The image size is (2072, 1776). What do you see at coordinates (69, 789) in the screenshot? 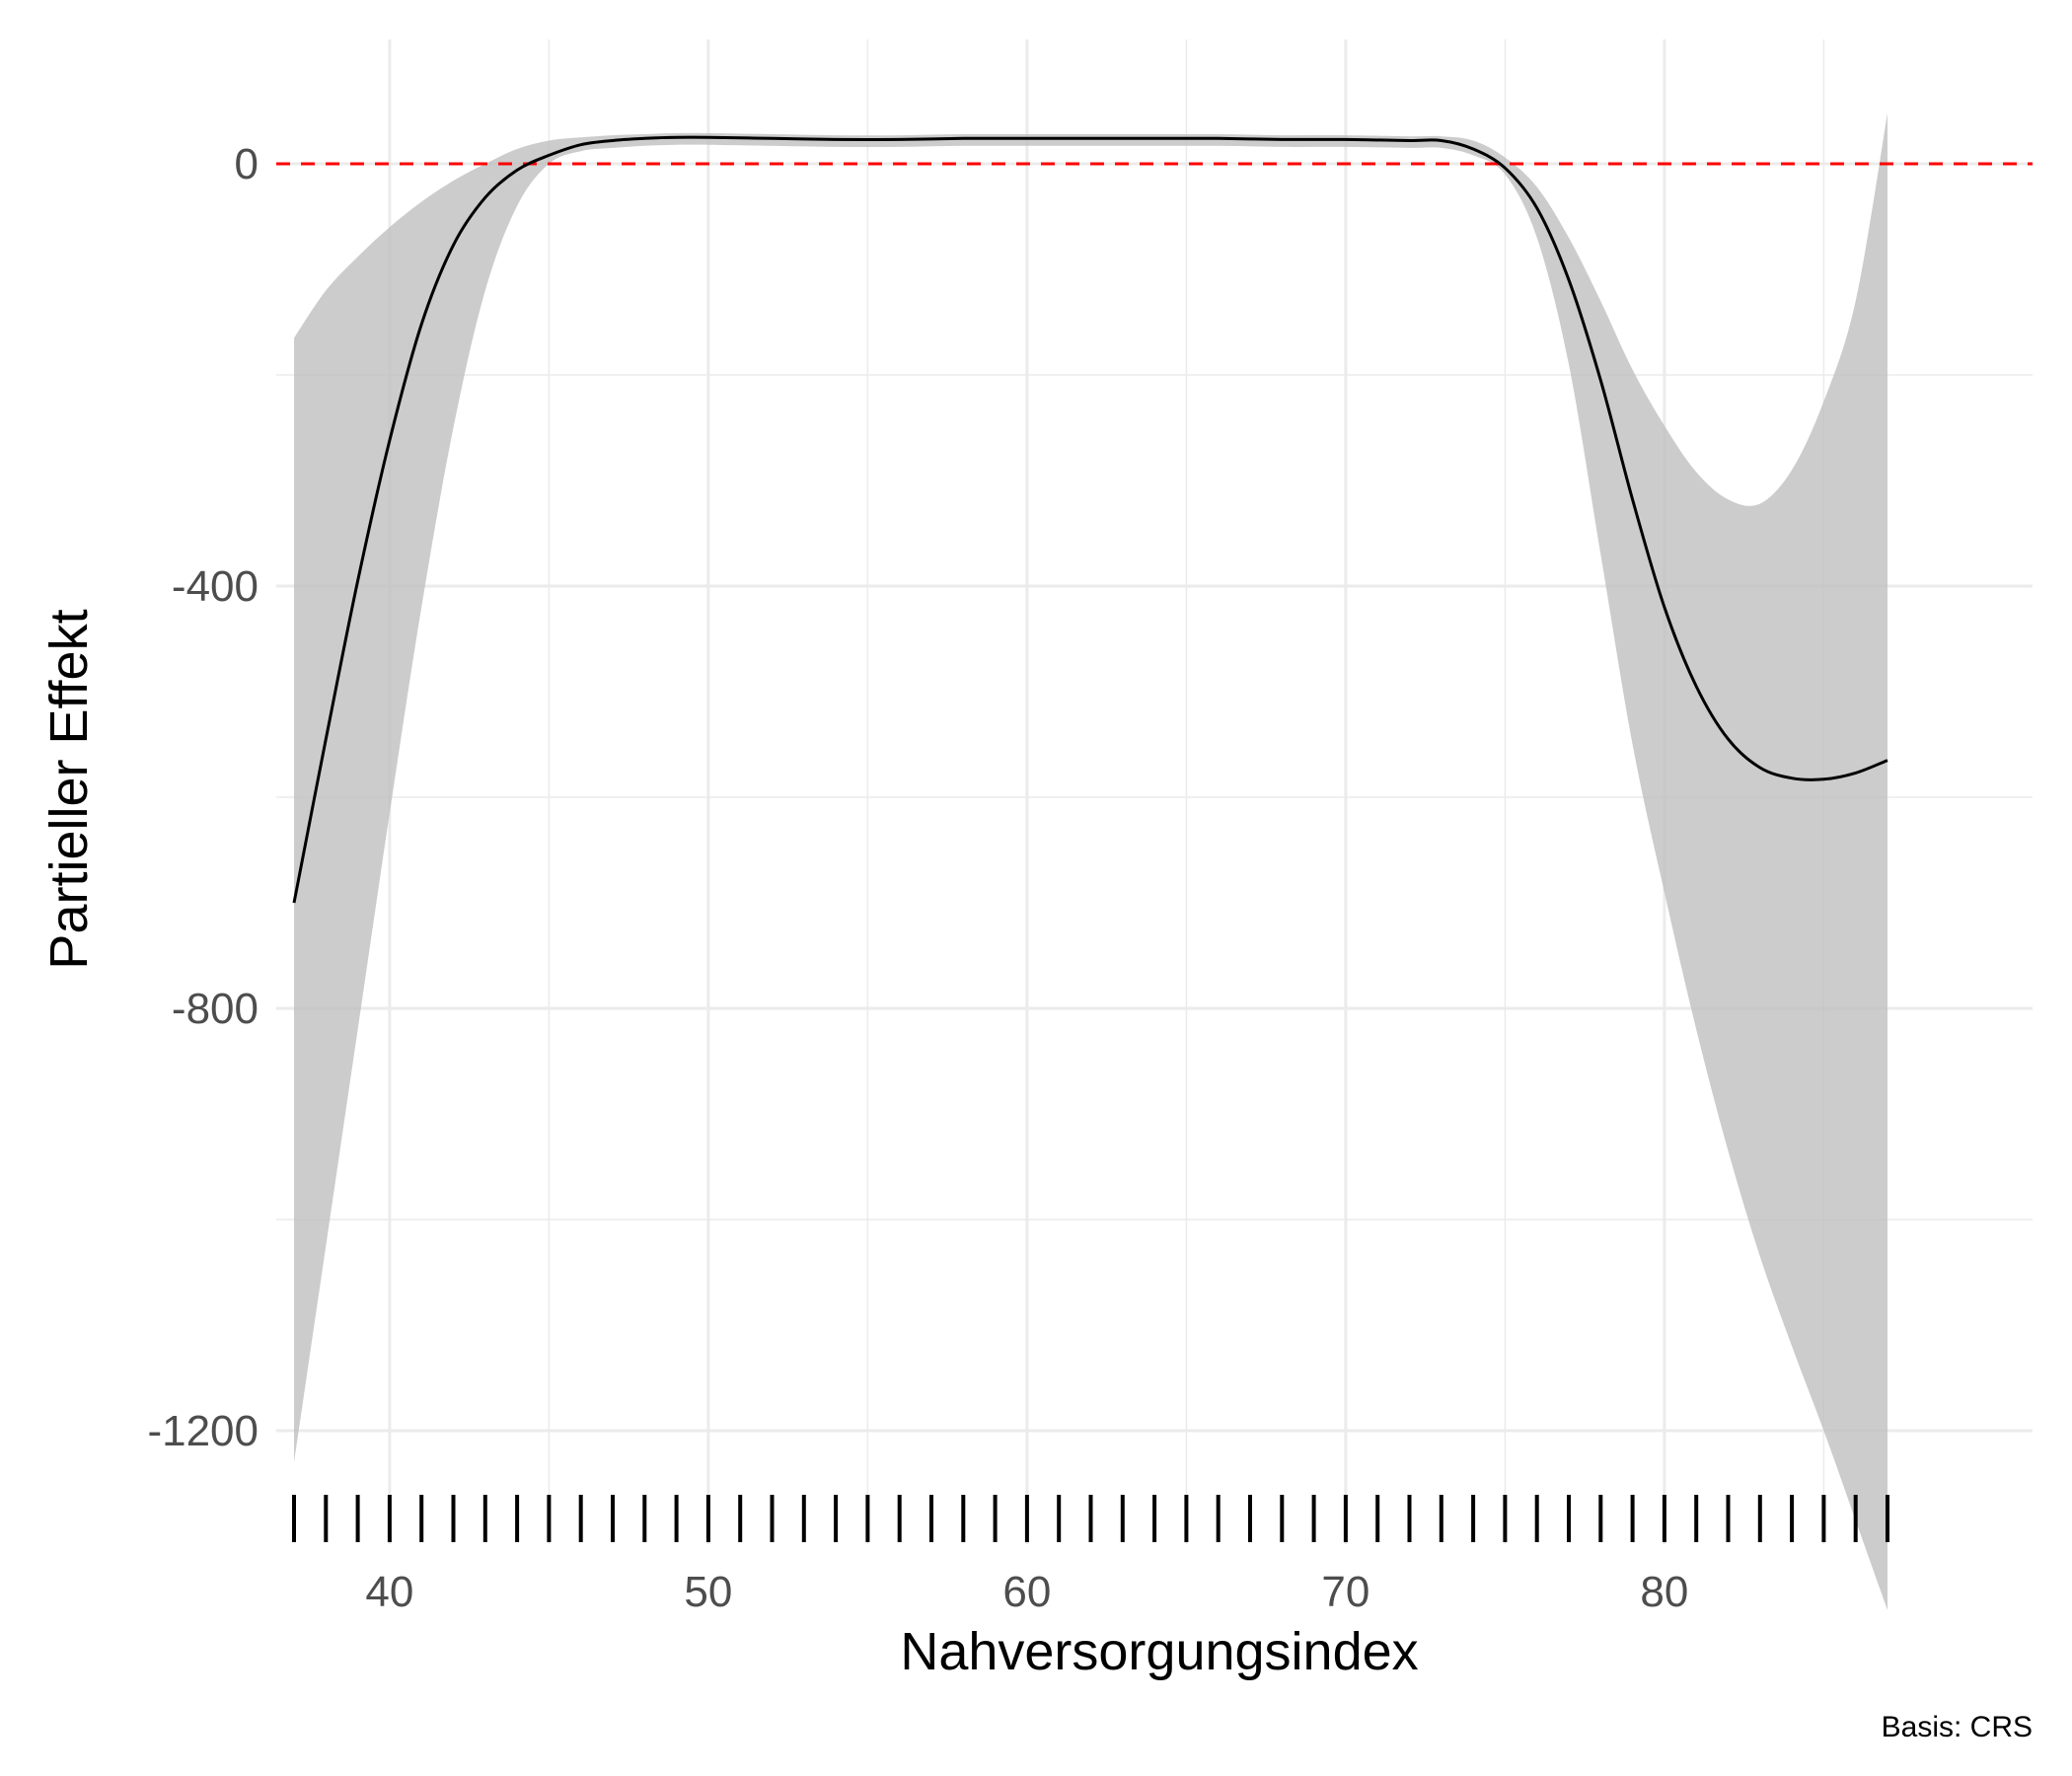
I see `y-axis-title: Partieller Effekt` at bounding box center [69, 789].